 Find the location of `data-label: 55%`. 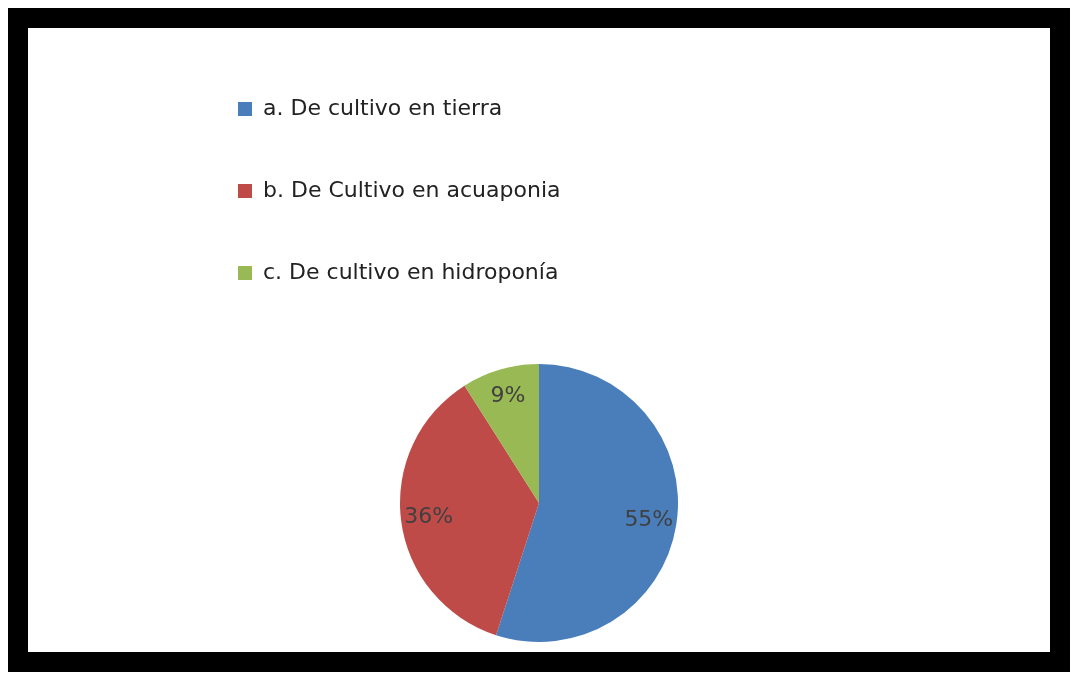

data-label: 55% is located at coordinates (649, 519).